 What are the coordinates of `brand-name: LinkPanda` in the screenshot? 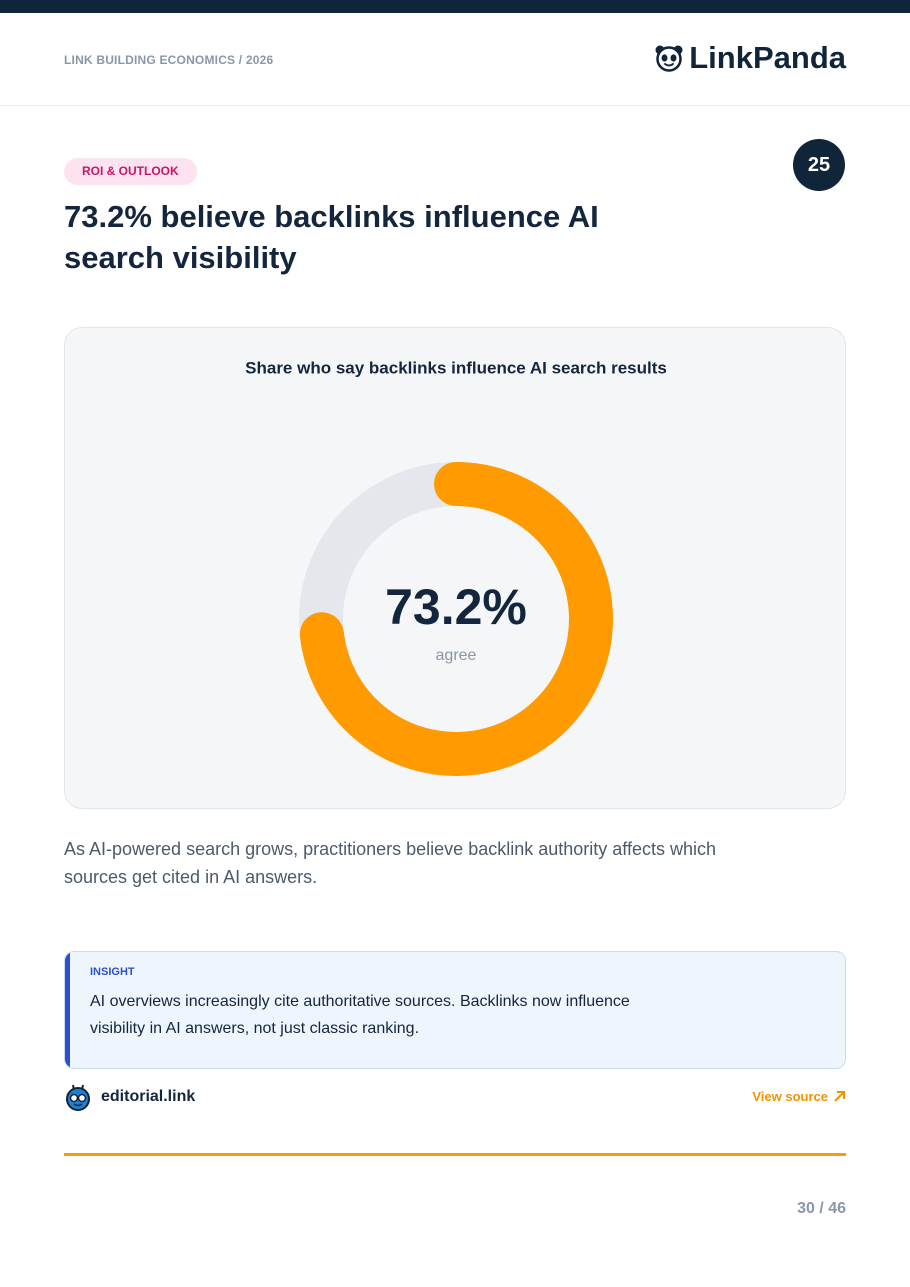 It's located at (767, 57).